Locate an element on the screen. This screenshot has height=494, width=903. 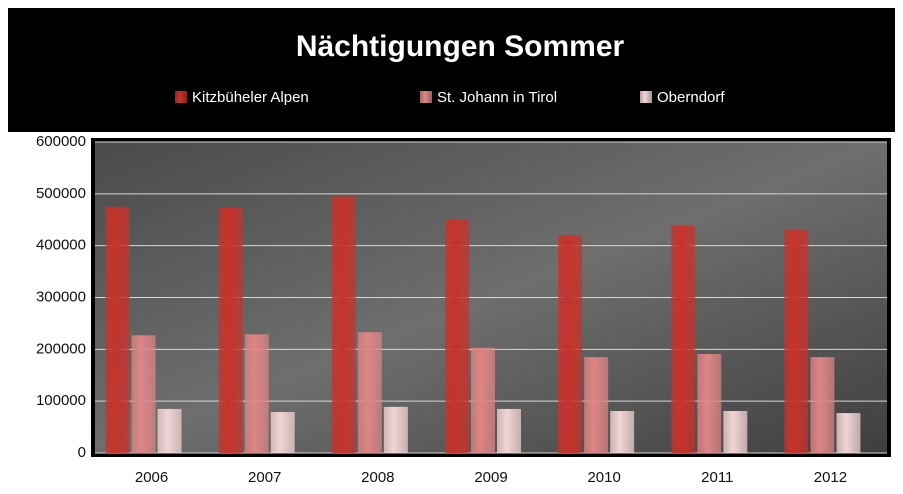
x-tick-label: 2007 is located at coordinates (264, 477).